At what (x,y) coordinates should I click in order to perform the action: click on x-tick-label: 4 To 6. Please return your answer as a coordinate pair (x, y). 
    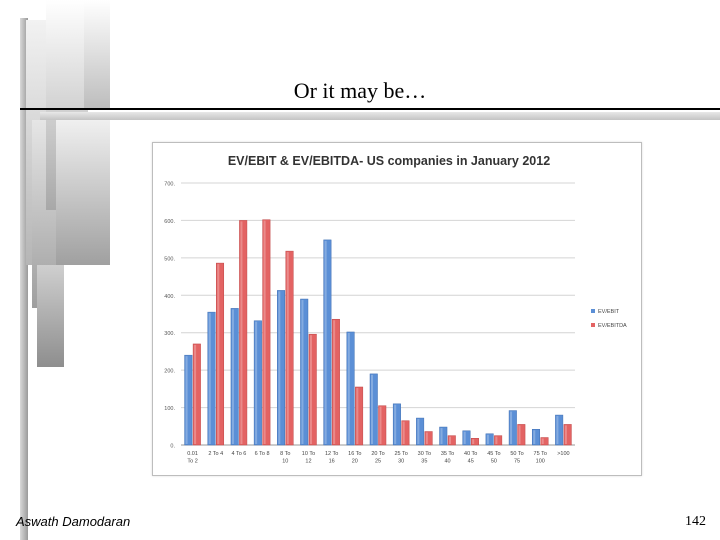
    Looking at the image, I should click on (238, 454).